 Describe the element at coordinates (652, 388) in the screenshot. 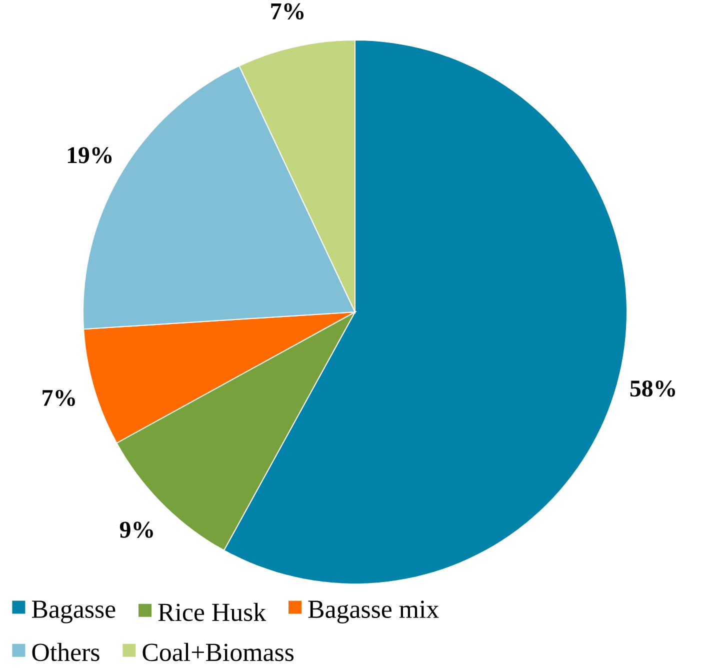

I see `data-label: 58%` at that location.